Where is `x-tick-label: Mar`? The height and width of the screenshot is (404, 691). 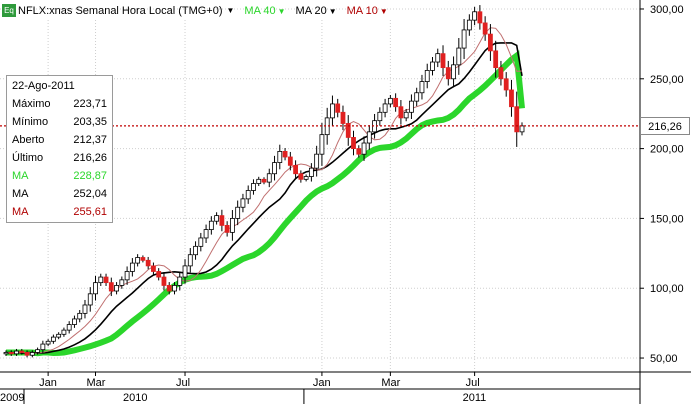
x-tick-label: Mar is located at coordinates (390, 383).